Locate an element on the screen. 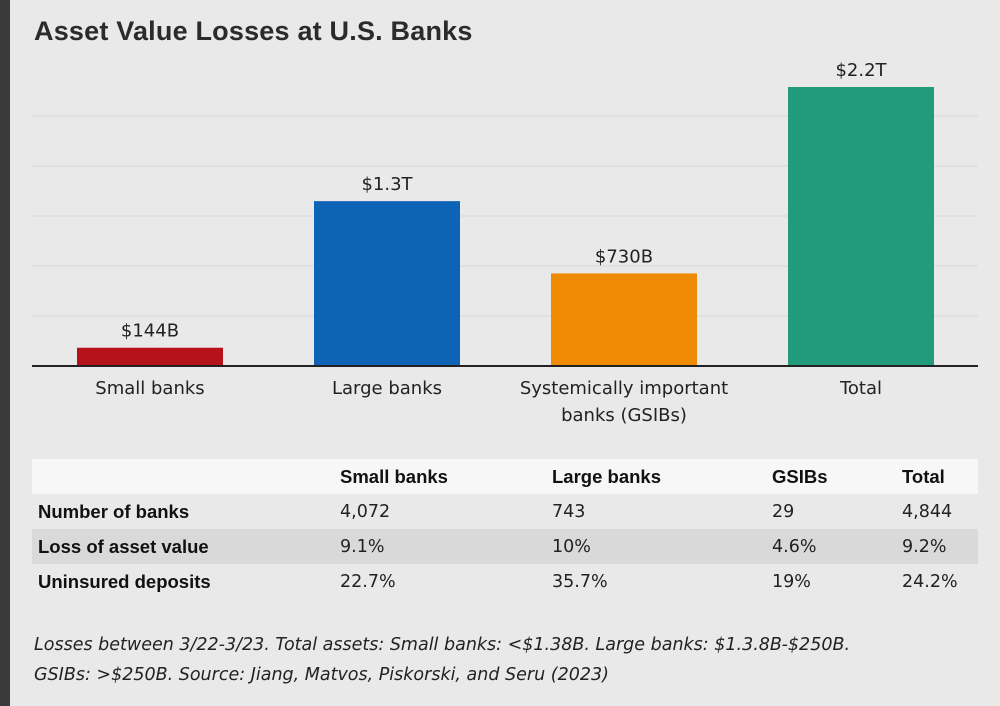 This screenshot has height=706, width=1000. category-label: Systemically important is located at coordinates (624, 388).